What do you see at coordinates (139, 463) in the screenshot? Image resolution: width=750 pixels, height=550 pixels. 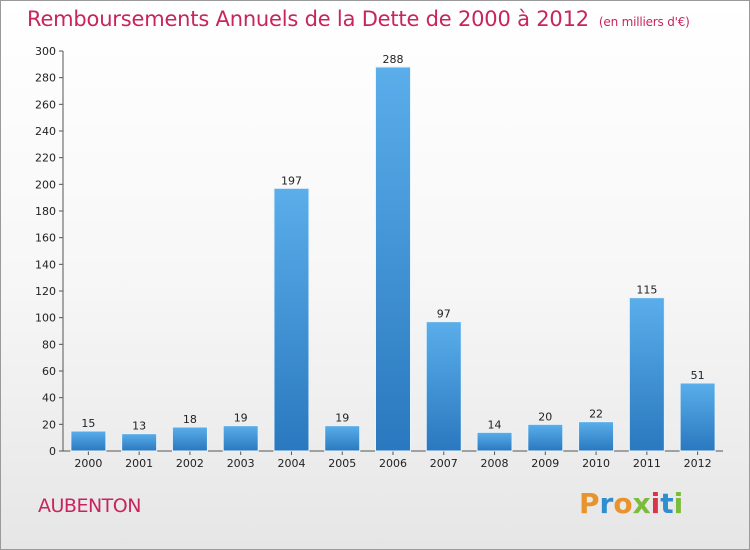 I see `x-tick-label-2001: 2001` at bounding box center [139, 463].